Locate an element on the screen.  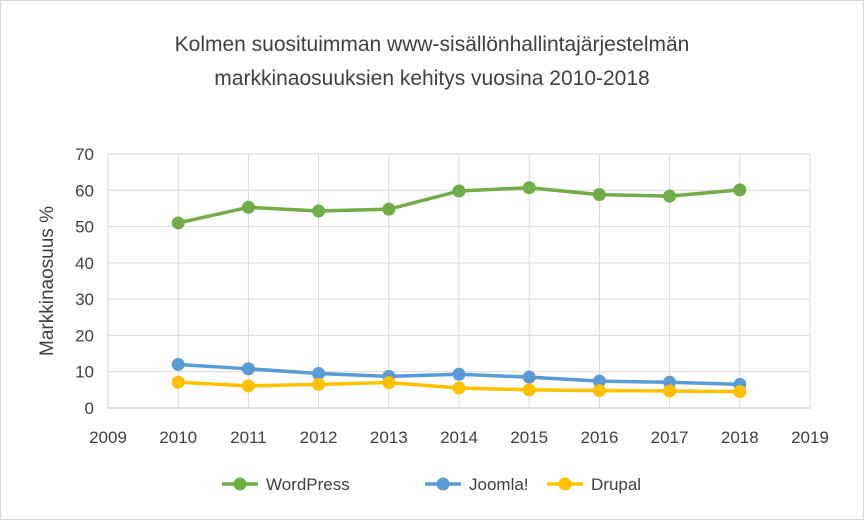
x-tick-label: 2017 is located at coordinates (670, 437).